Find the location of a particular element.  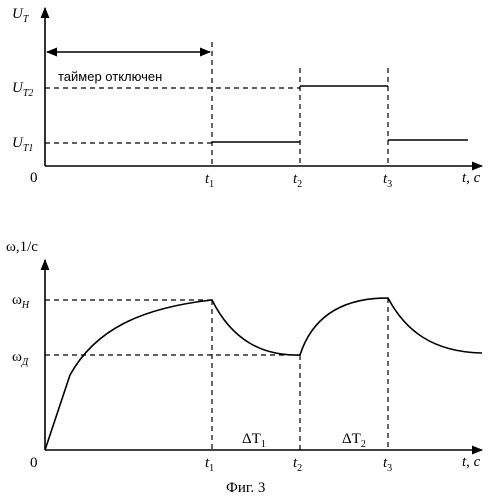

bottom-y-axis-label: ω,1/c is located at coordinates (22, 247).